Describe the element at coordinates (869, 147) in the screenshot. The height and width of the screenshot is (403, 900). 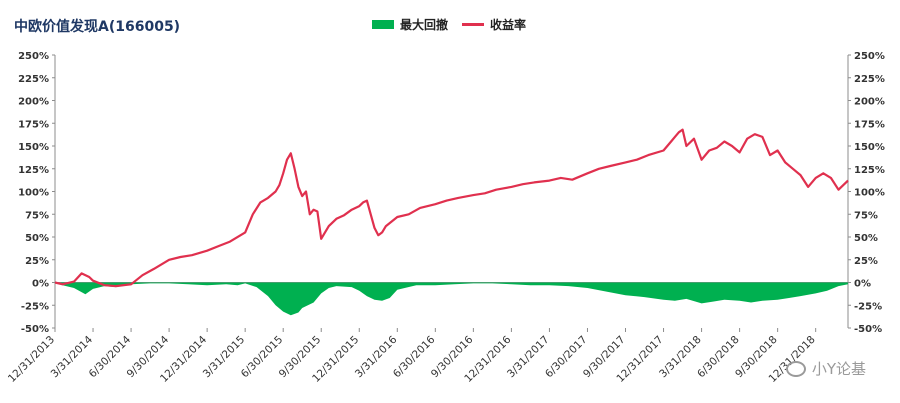
I see `y-tick-label-right: 150%` at that location.